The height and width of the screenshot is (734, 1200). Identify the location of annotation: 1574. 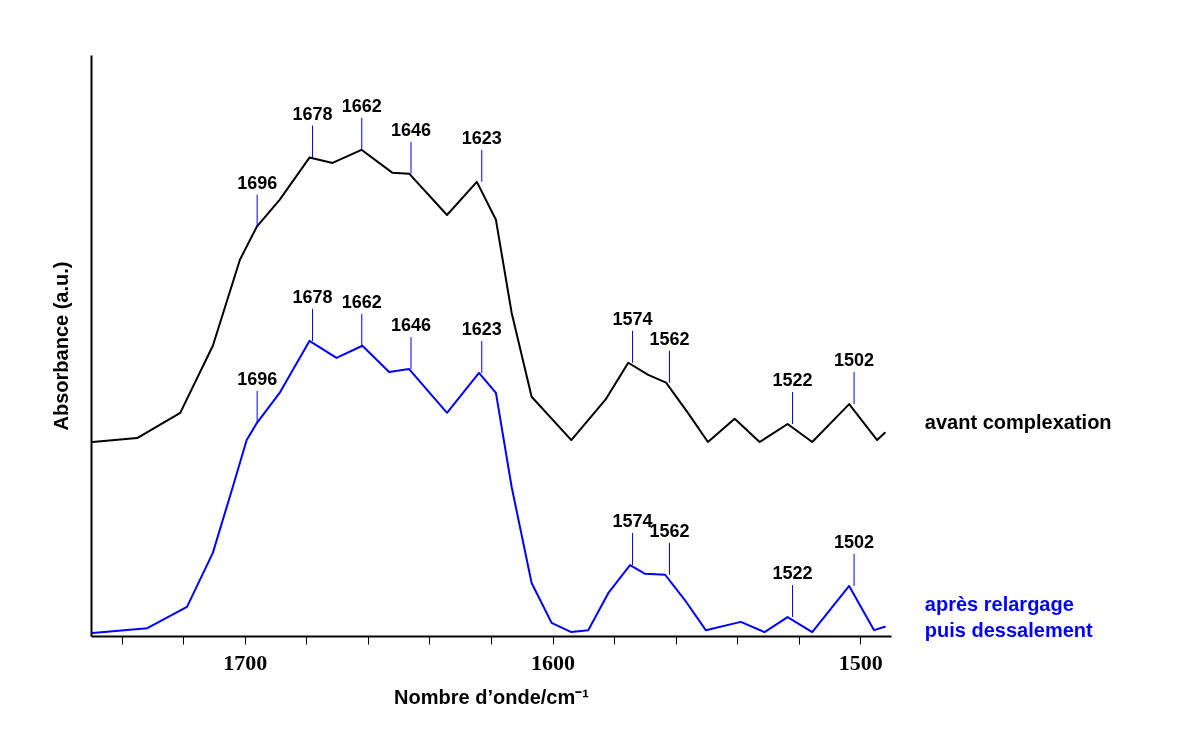
(632, 318).